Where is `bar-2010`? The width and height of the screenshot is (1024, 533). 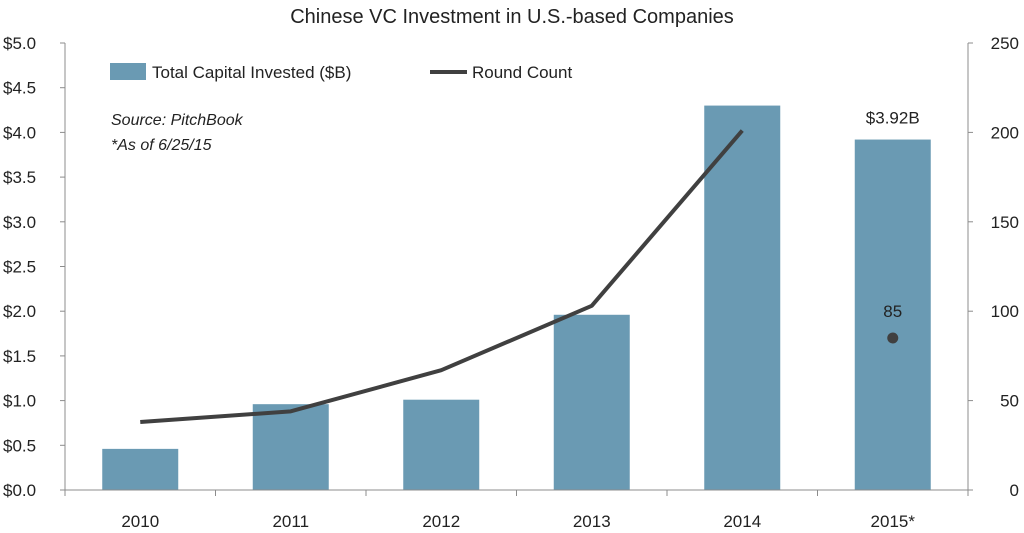
bar-2010 is located at coordinates (140, 469).